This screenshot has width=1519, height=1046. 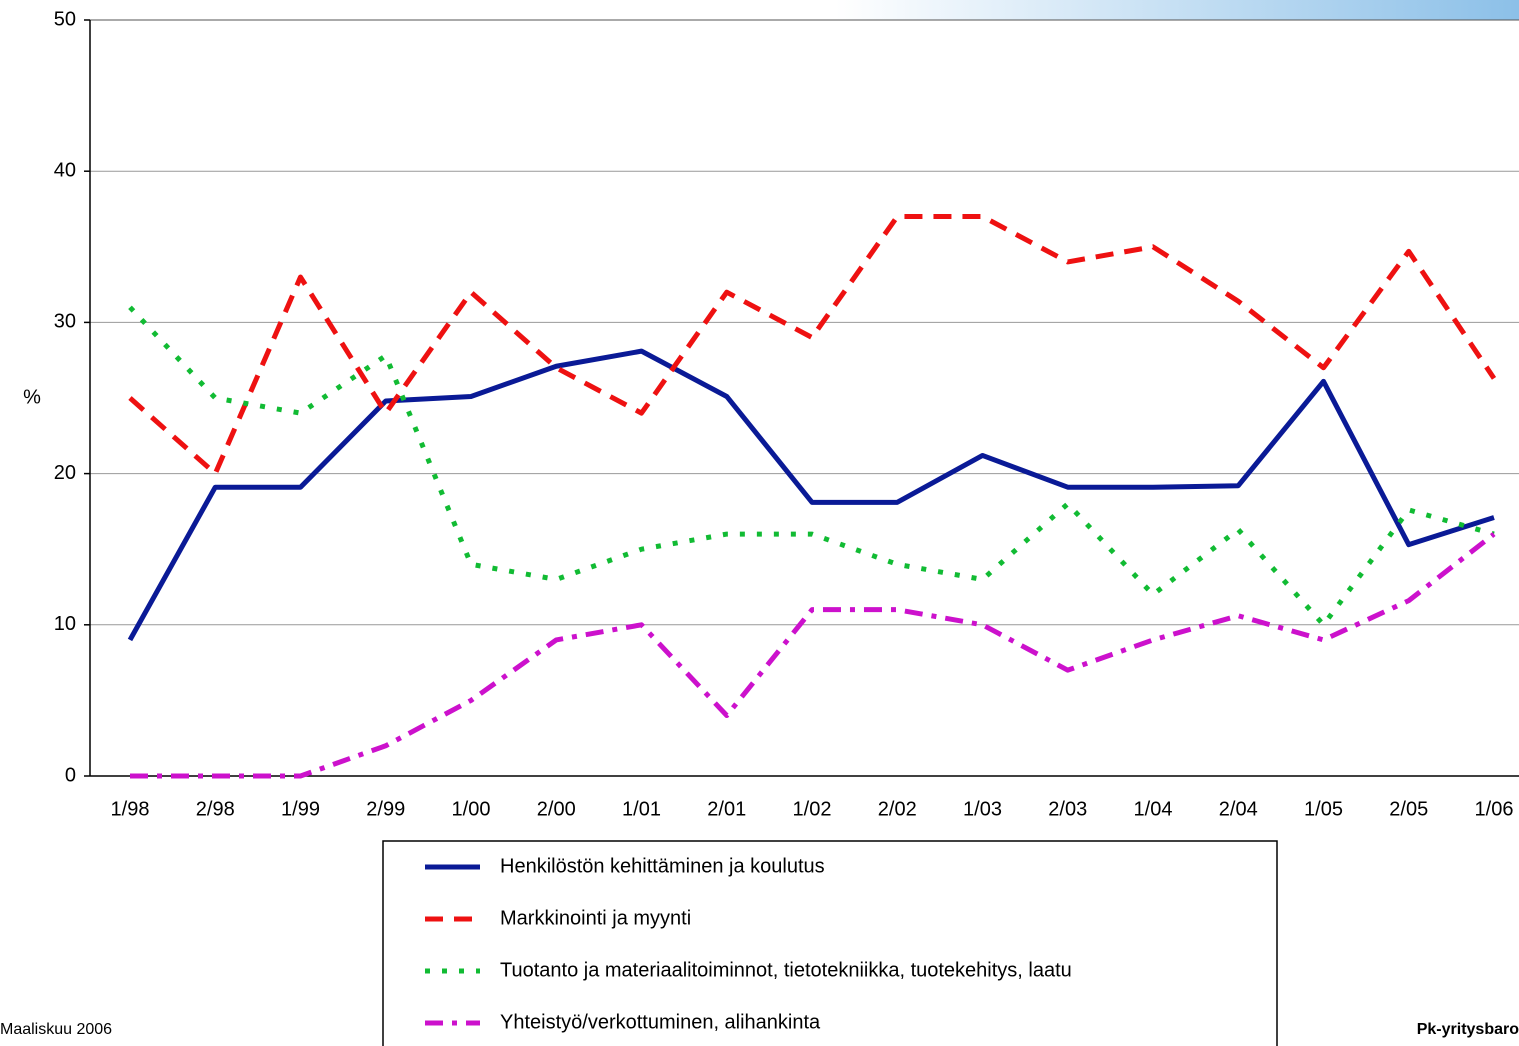 What do you see at coordinates (65, 170) in the screenshot?
I see `y-tick-label: 40` at bounding box center [65, 170].